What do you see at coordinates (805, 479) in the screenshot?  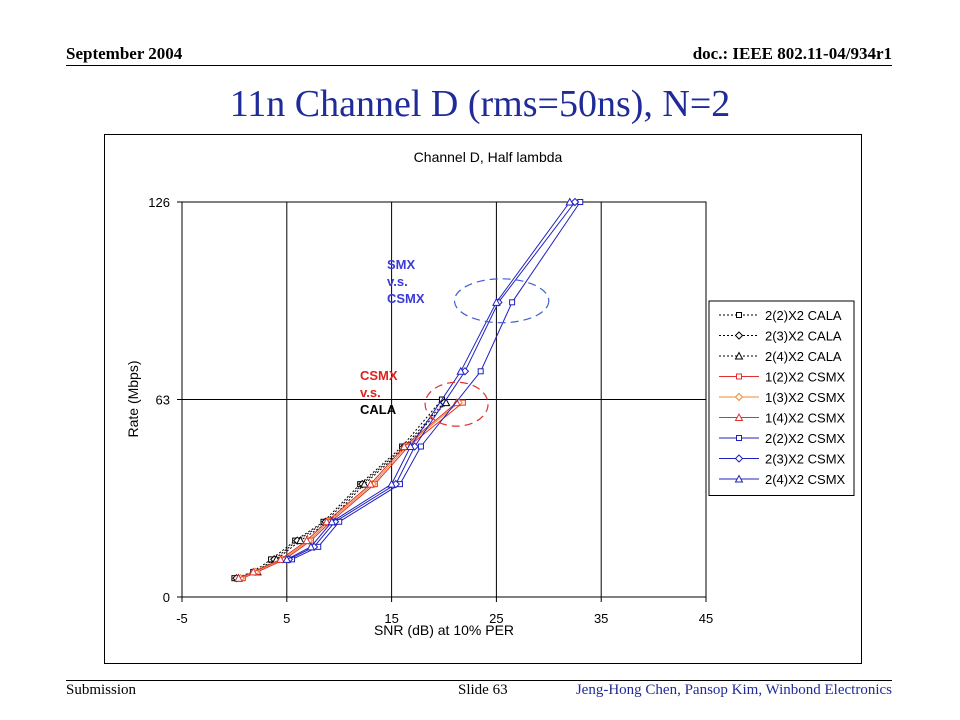 I see `legend-label: 2(4)X2 CSMX` at bounding box center [805, 479].